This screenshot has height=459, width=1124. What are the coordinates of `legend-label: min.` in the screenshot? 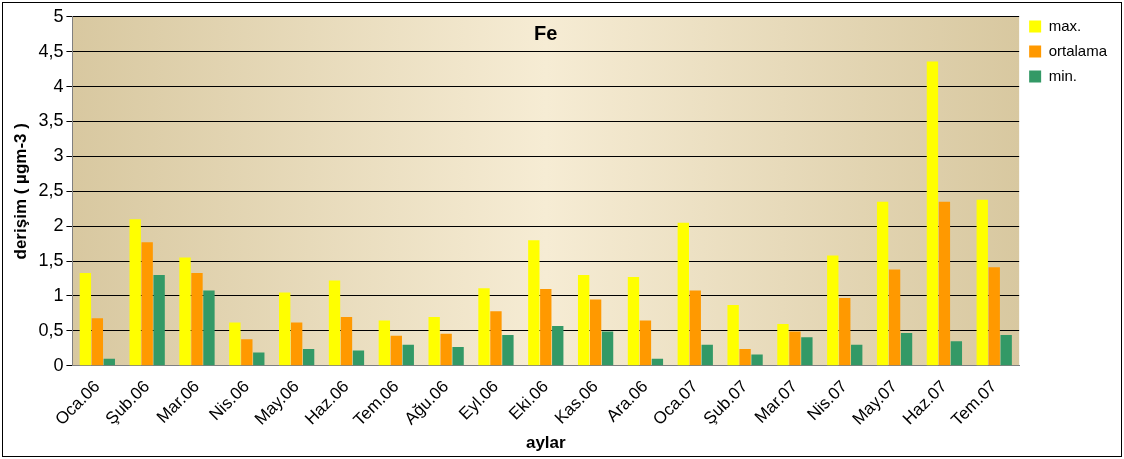 It's located at (1062, 75).